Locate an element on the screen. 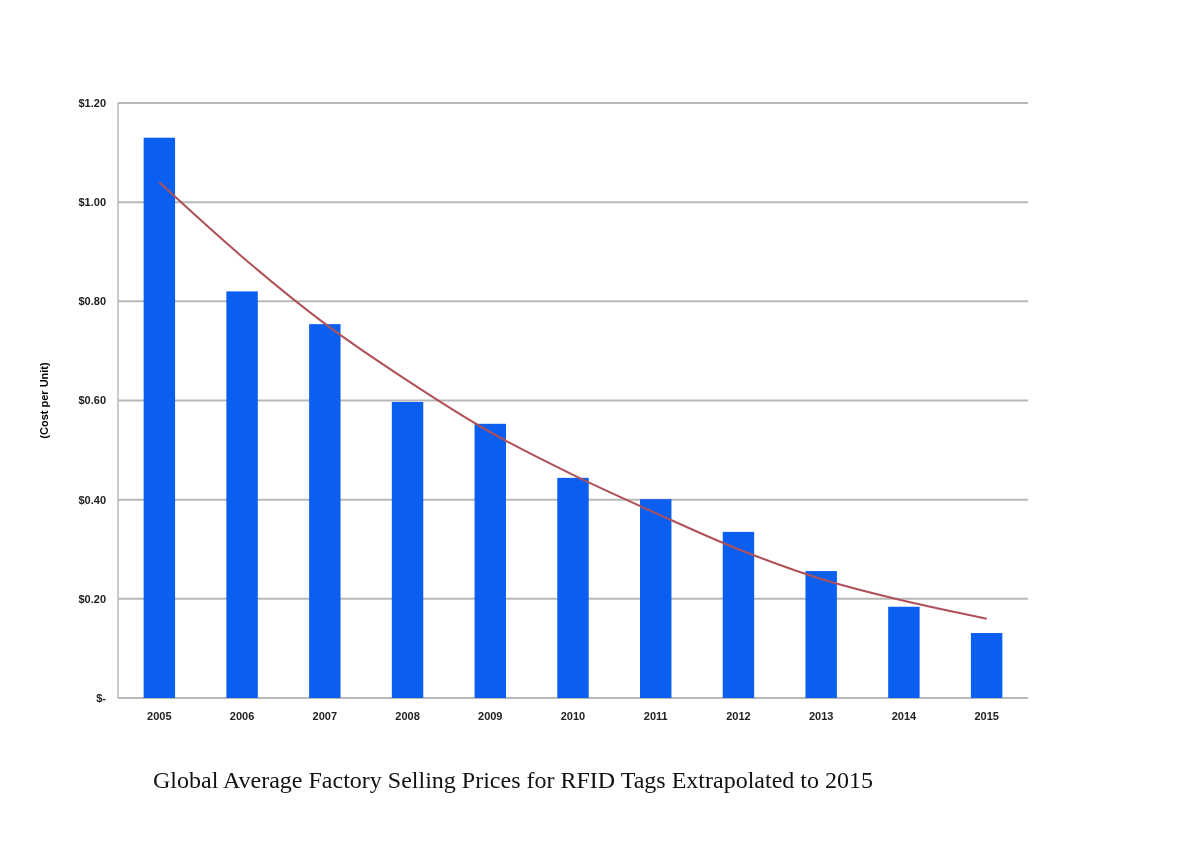 The image size is (1188, 851). x-tick-label: 2014 is located at coordinates (904, 716).